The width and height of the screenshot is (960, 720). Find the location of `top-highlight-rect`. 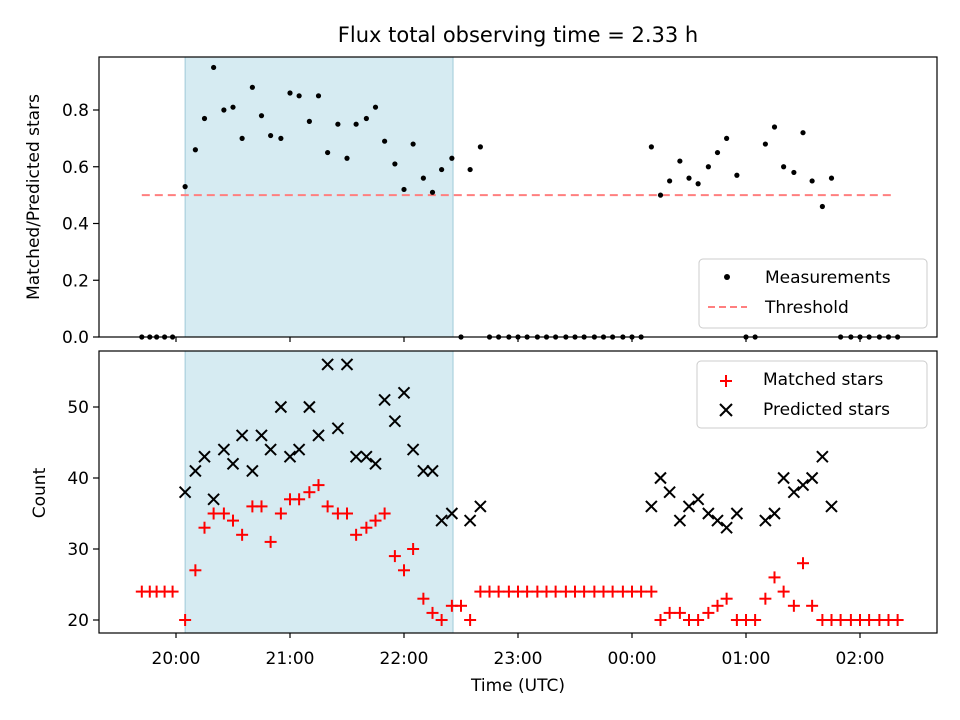

top-highlight-rect is located at coordinates (319, 197).